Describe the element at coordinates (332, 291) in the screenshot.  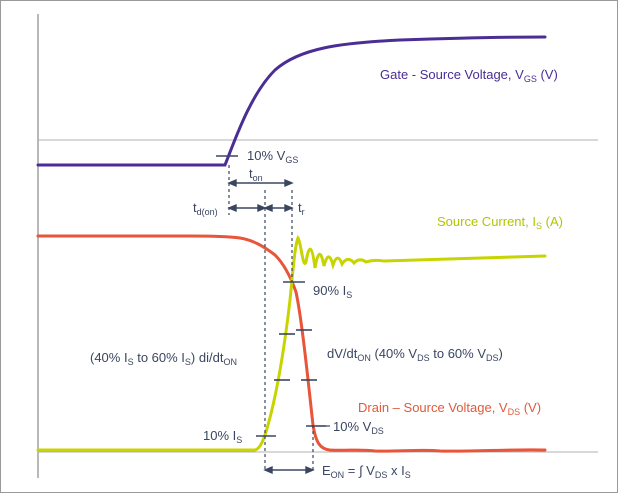
I see `is-90-label: 90% IS` at that location.